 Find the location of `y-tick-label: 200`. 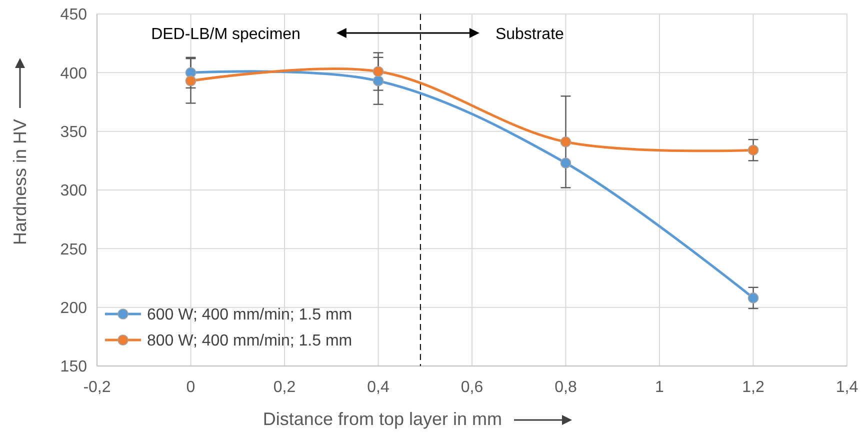

y-tick-label: 200 is located at coordinates (74, 308).